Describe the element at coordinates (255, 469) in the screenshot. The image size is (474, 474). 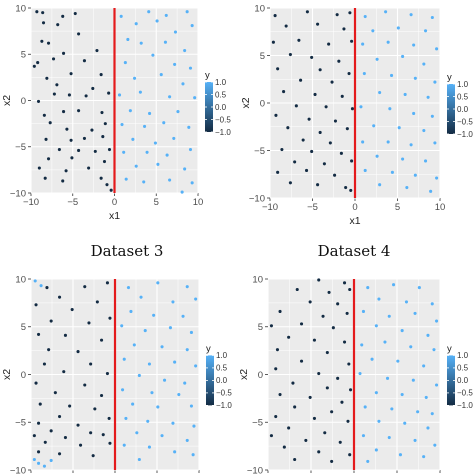
I see `y-tick-label: −10` at that location.